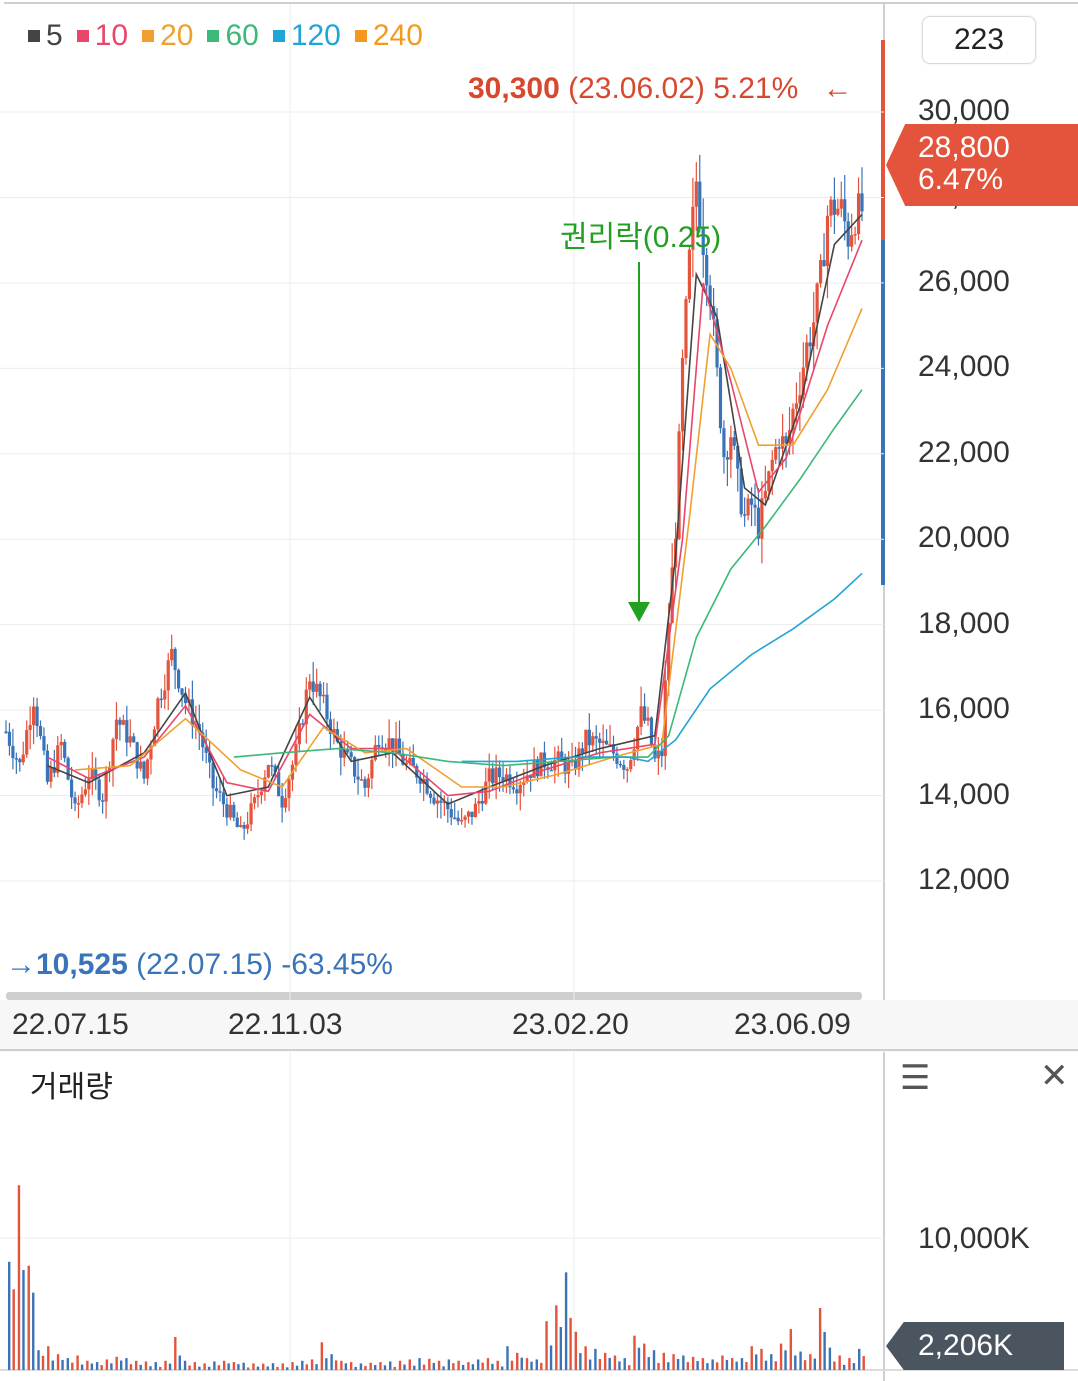 The width and height of the screenshot is (1078, 1381). I want to click on price-tick-label: 14,000, so click(964, 794).